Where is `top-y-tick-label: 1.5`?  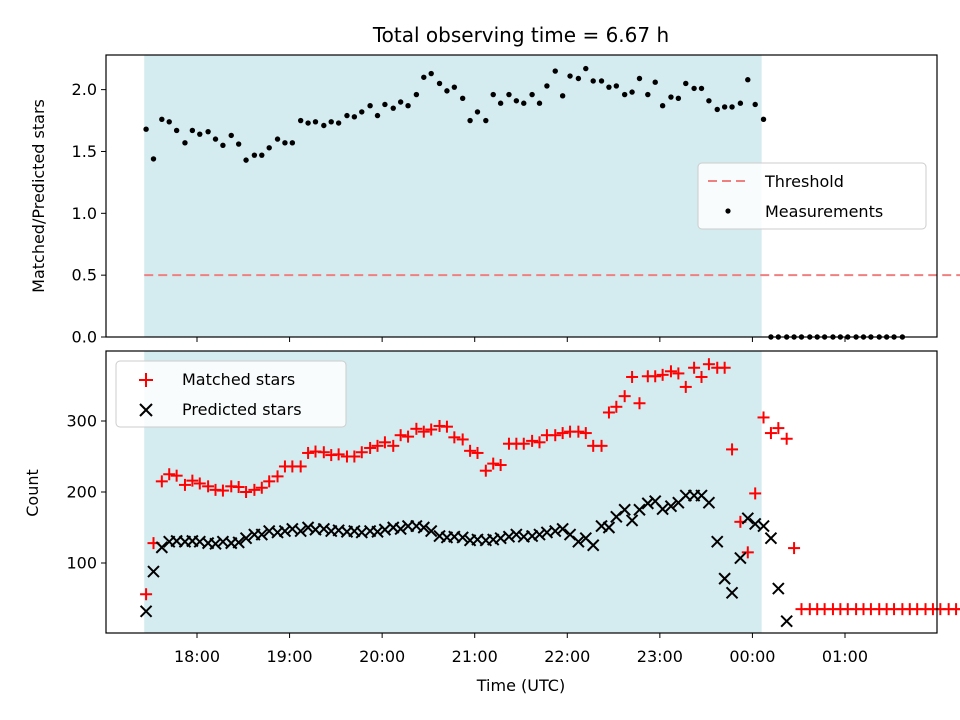
top-y-tick-label: 1.5 is located at coordinates (84, 151).